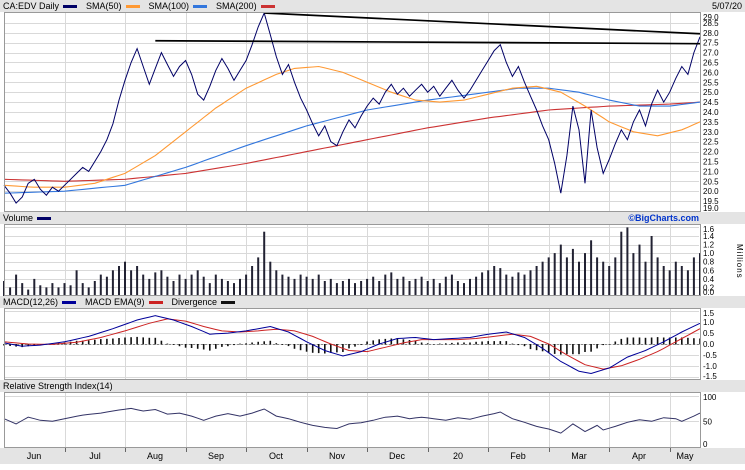  What do you see at coordinates (711, 17) in the screenshot?
I see `svg-text: 29.0` at bounding box center [711, 17].